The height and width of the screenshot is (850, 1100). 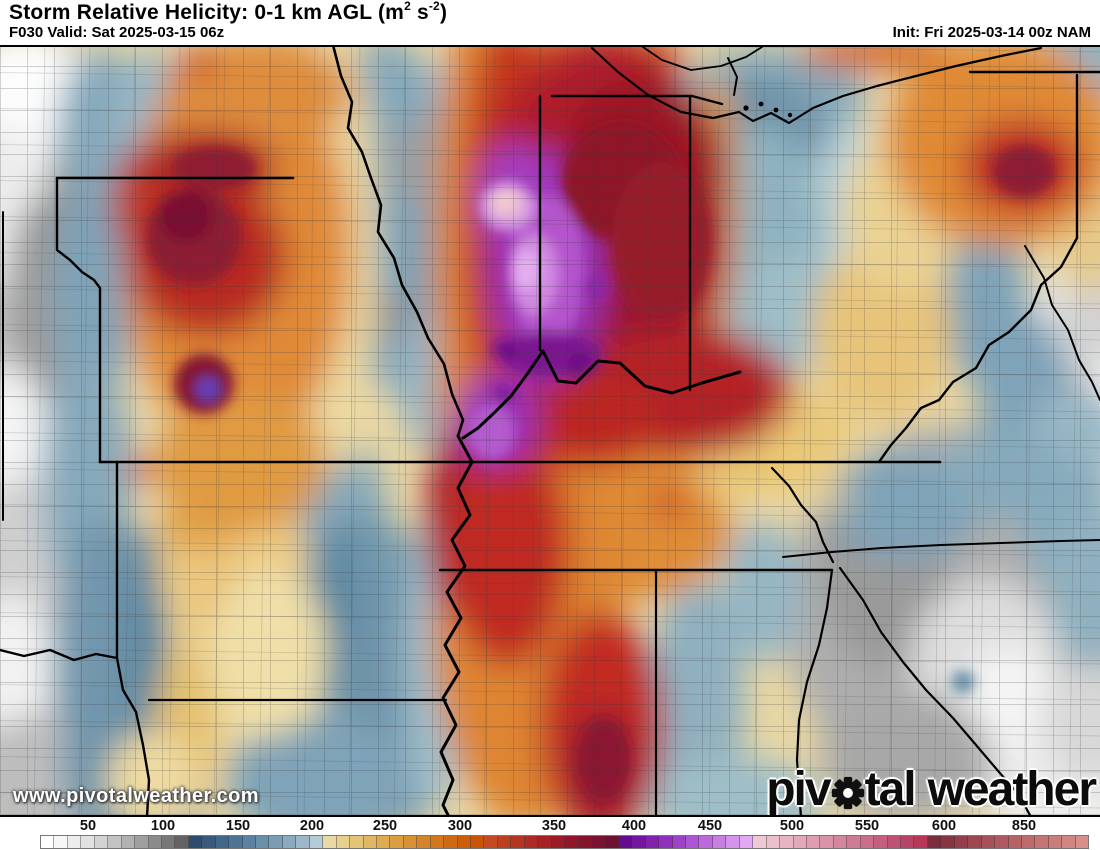 I want to click on logo-text-weather: weather, so click(x=1012, y=789).